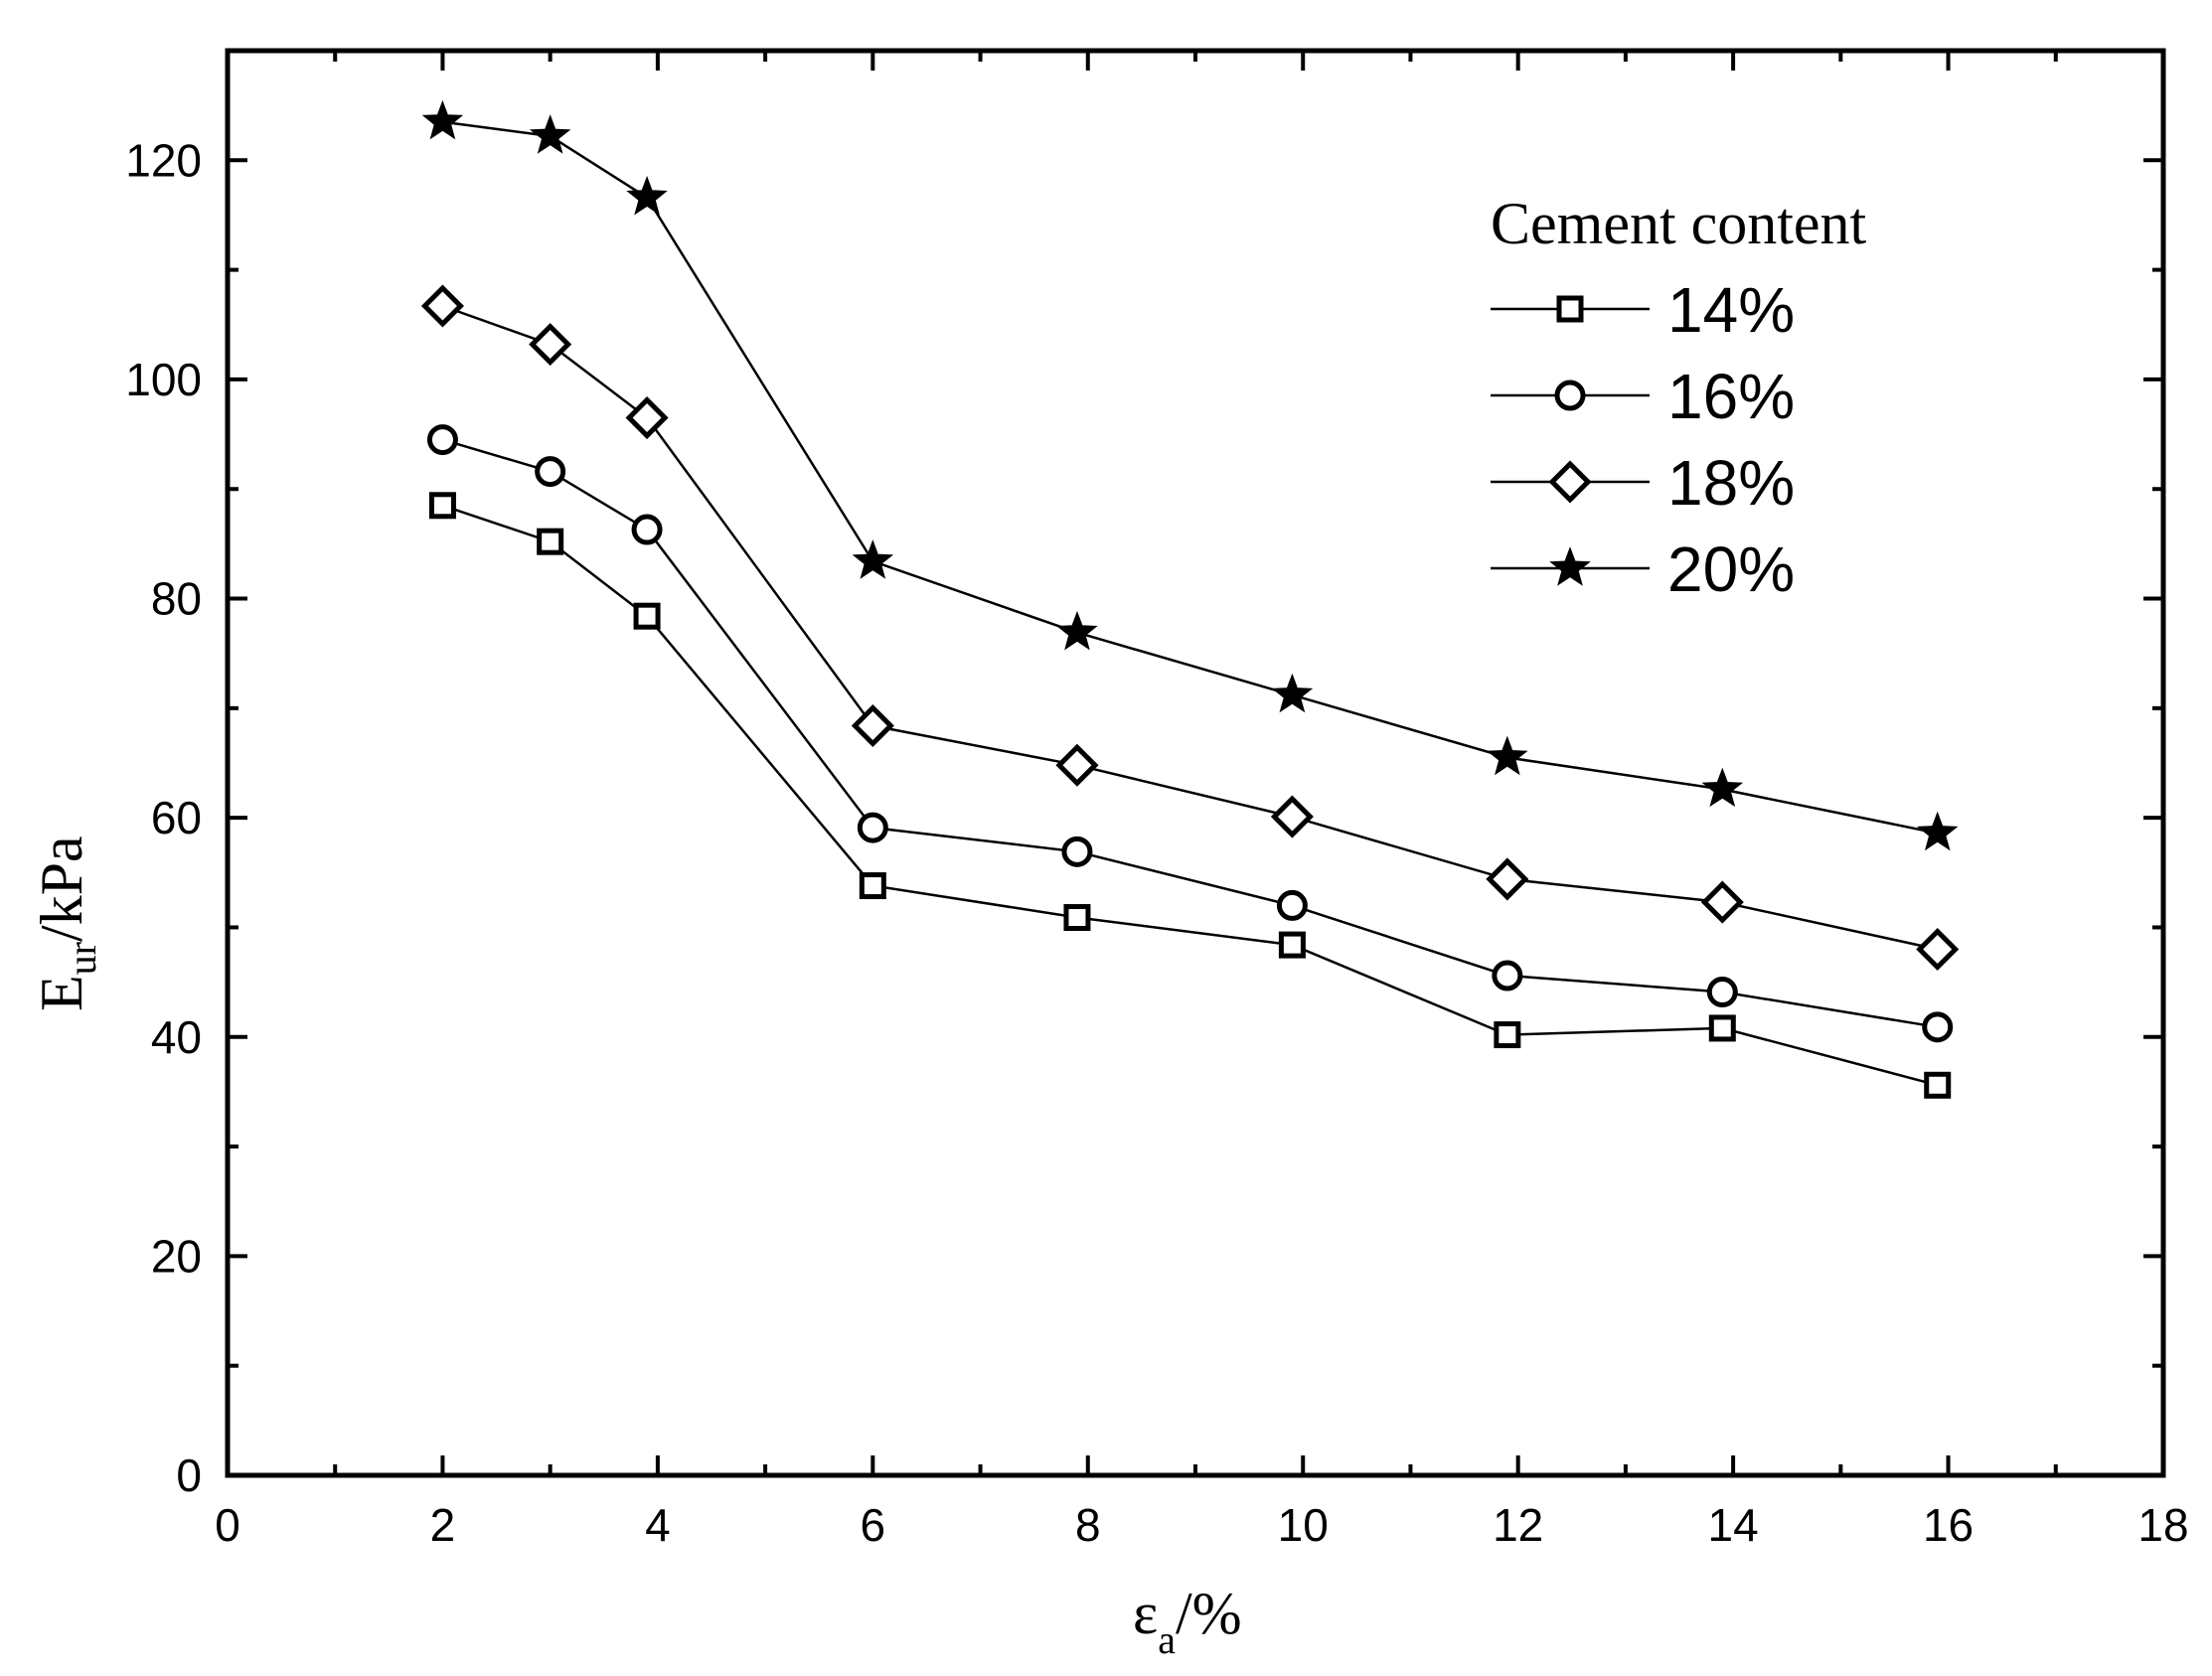 This screenshot has height=1676, width=2212. What do you see at coordinates (1733, 1525) in the screenshot?
I see `x-tick-label: 14` at bounding box center [1733, 1525].